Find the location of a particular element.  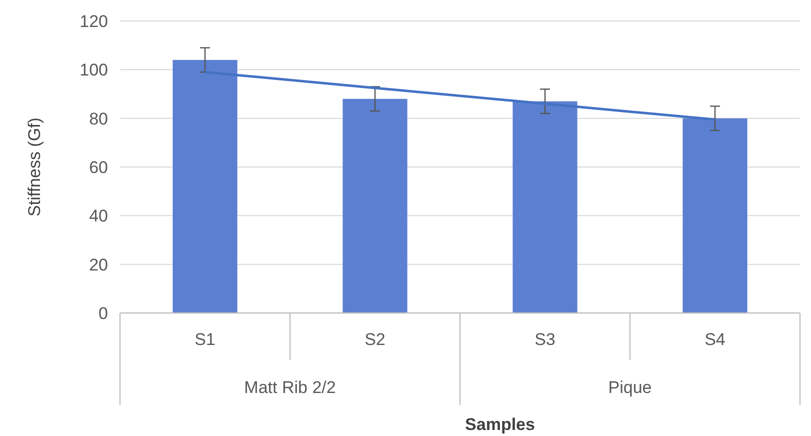

y-tick-label: 120 is located at coordinates (94, 21).